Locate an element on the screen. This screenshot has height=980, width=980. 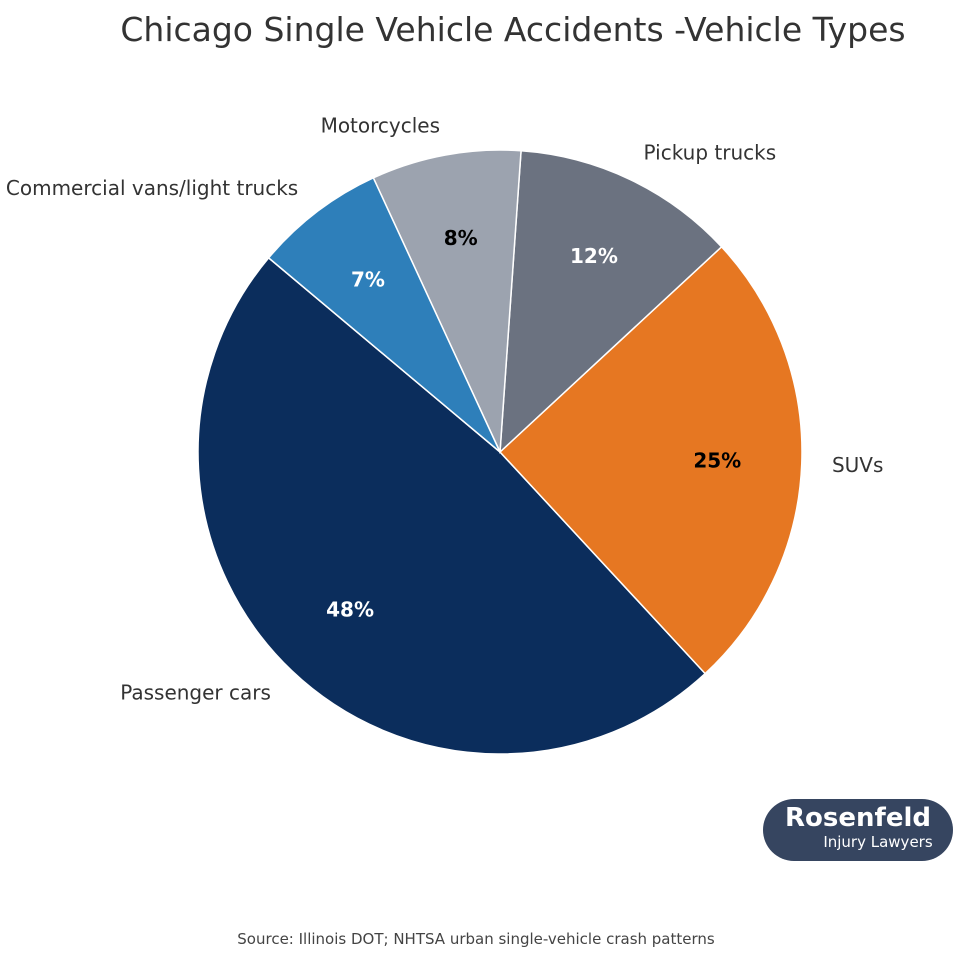
category-label: Motorcycles is located at coordinates (380, 125).